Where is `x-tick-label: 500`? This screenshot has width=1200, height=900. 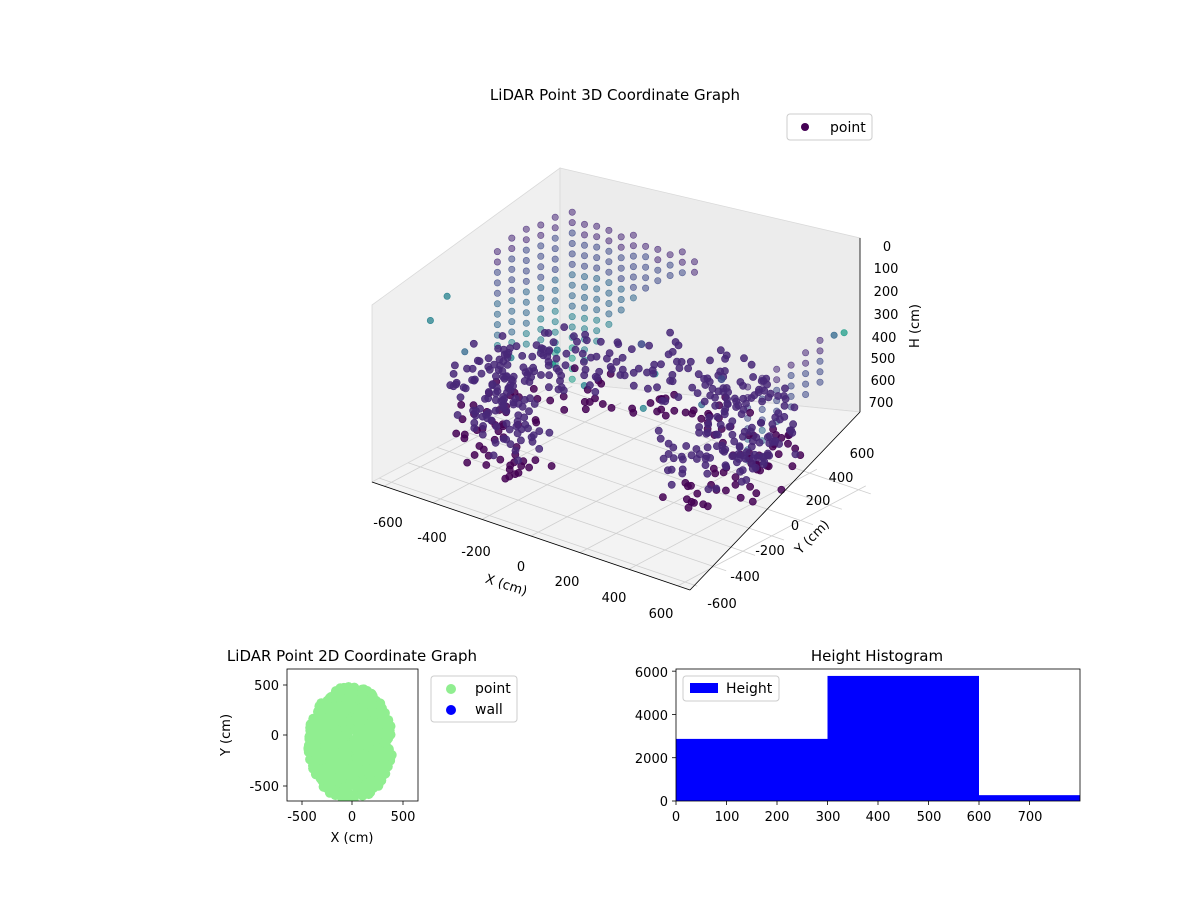
x-tick-label: 500 is located at coordinates (403, 817).